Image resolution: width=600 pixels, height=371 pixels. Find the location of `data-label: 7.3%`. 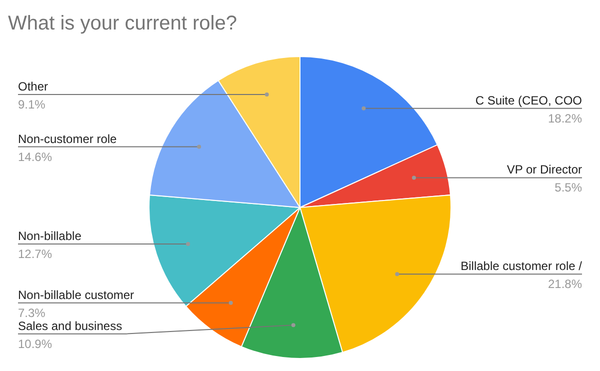

data-label: 7.3% is located at coordinates (32, 313).